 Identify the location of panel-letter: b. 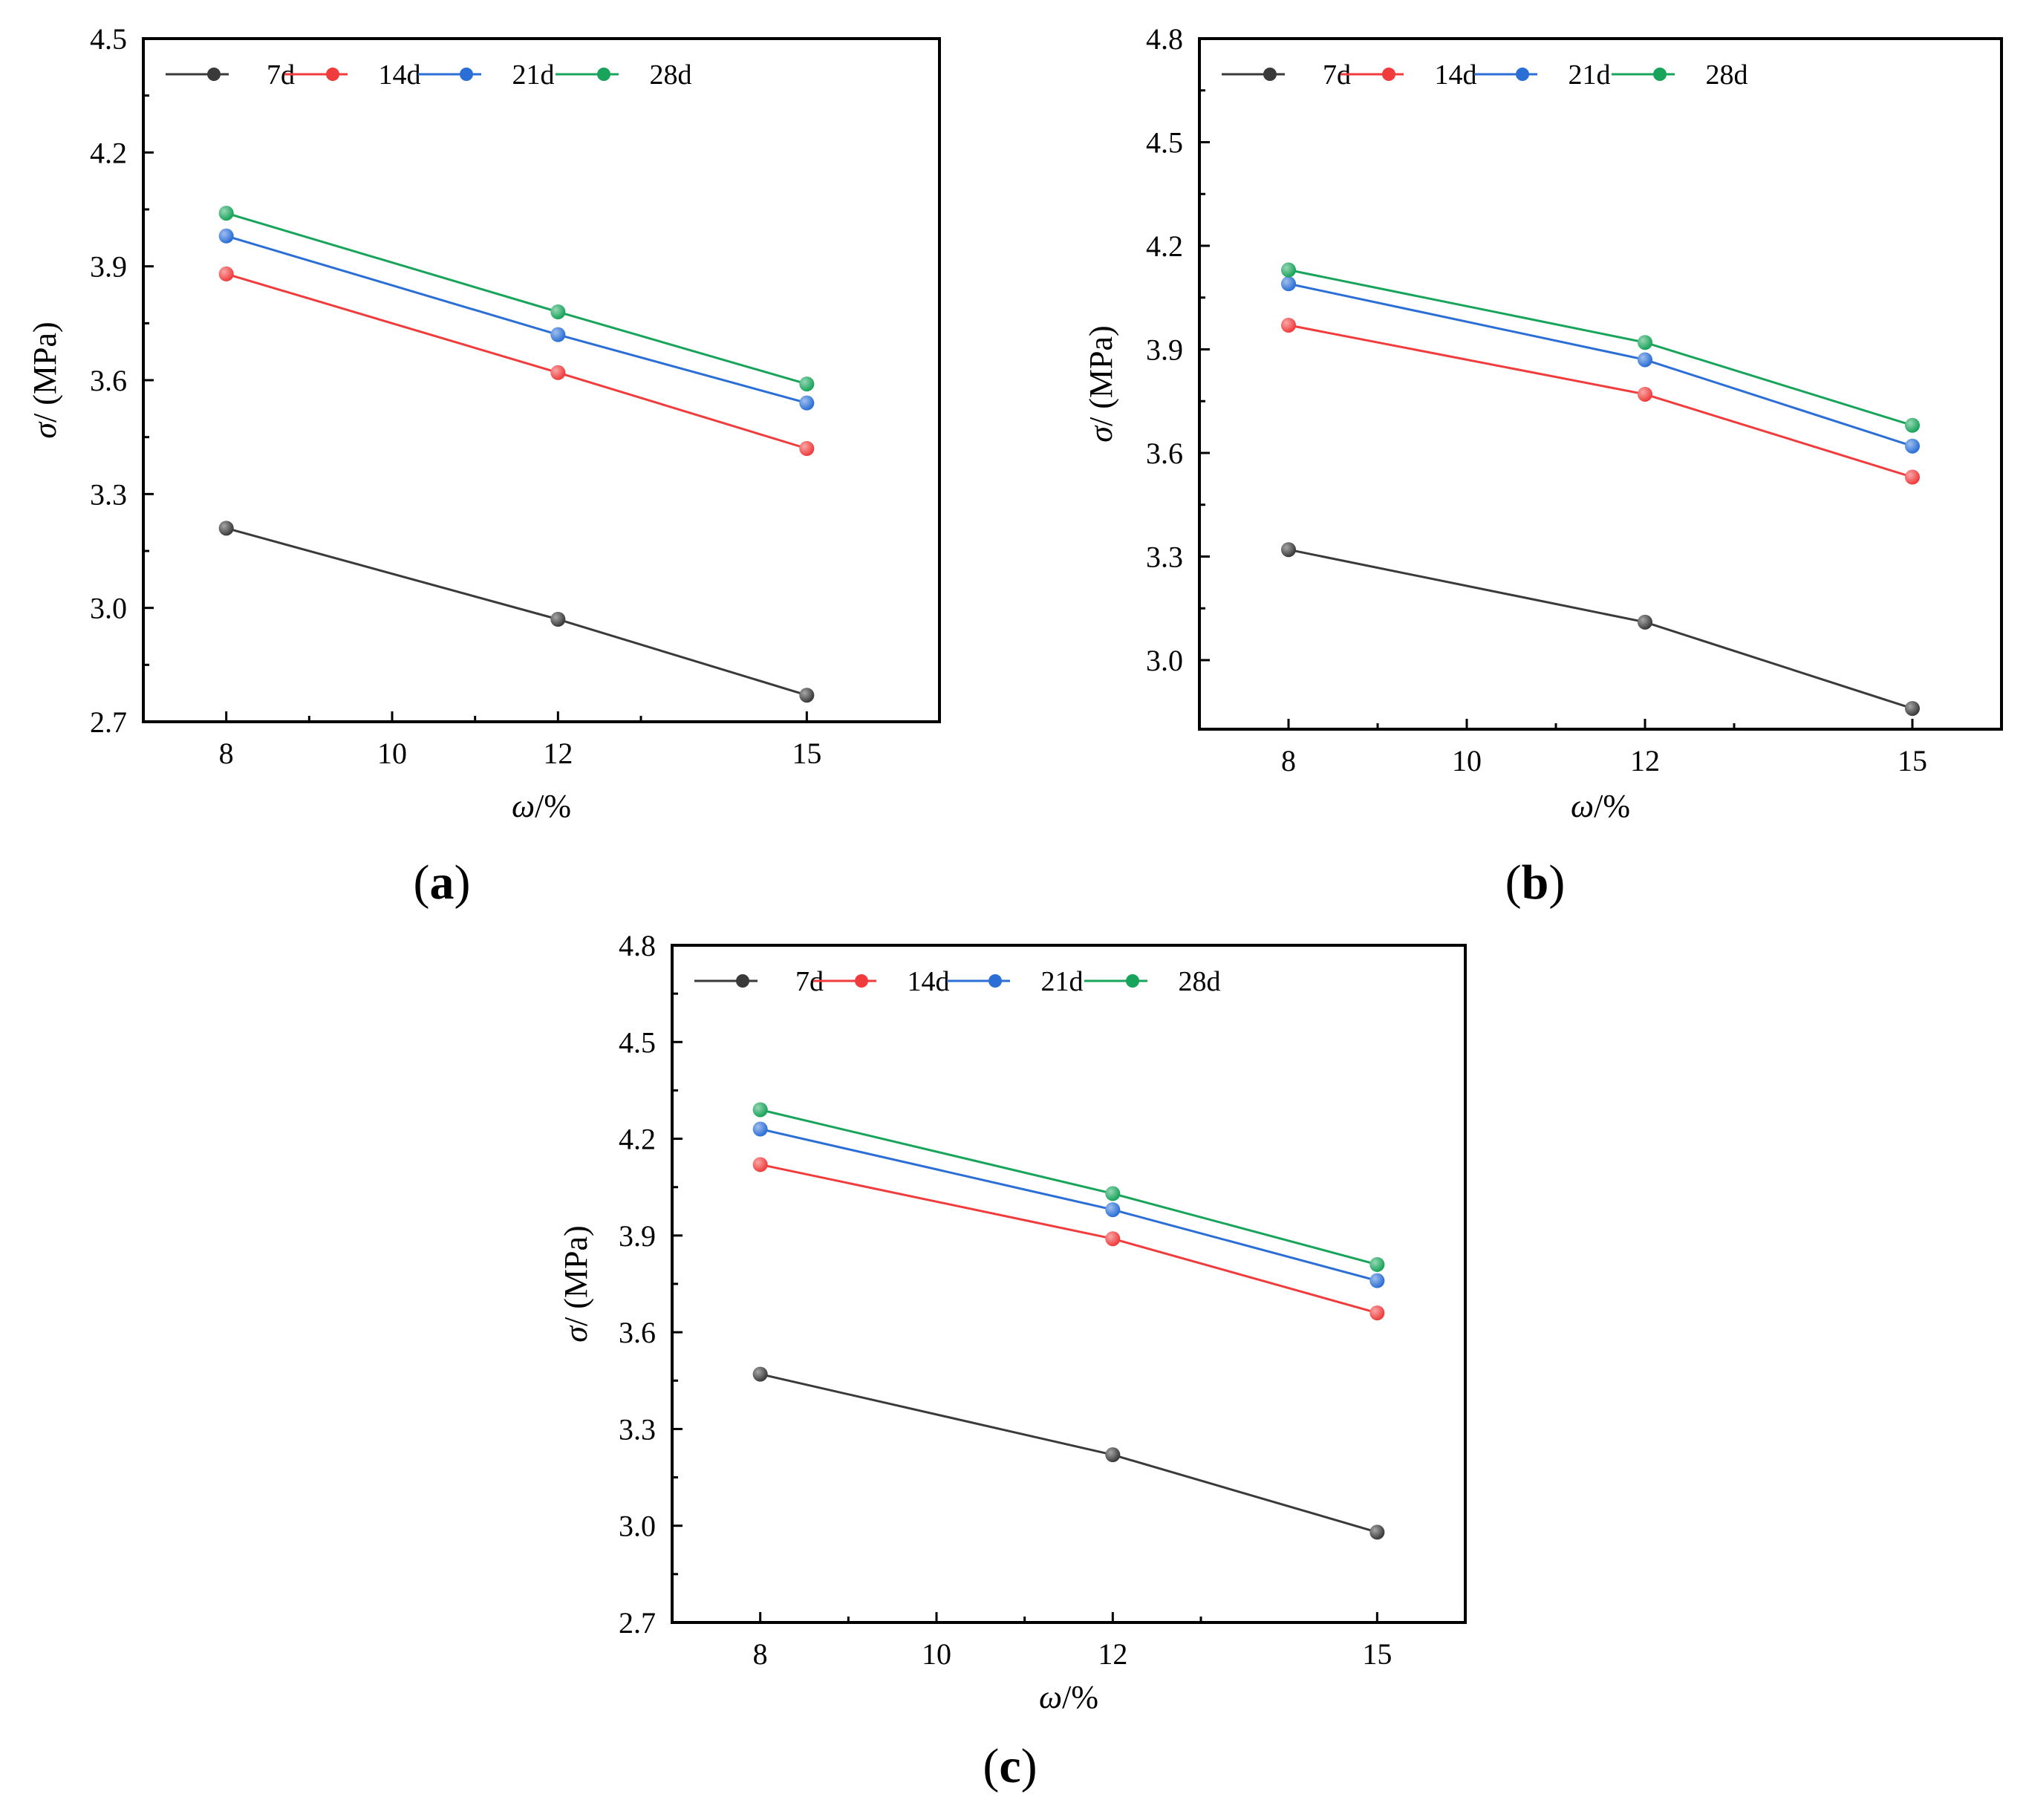
(1535, 882).